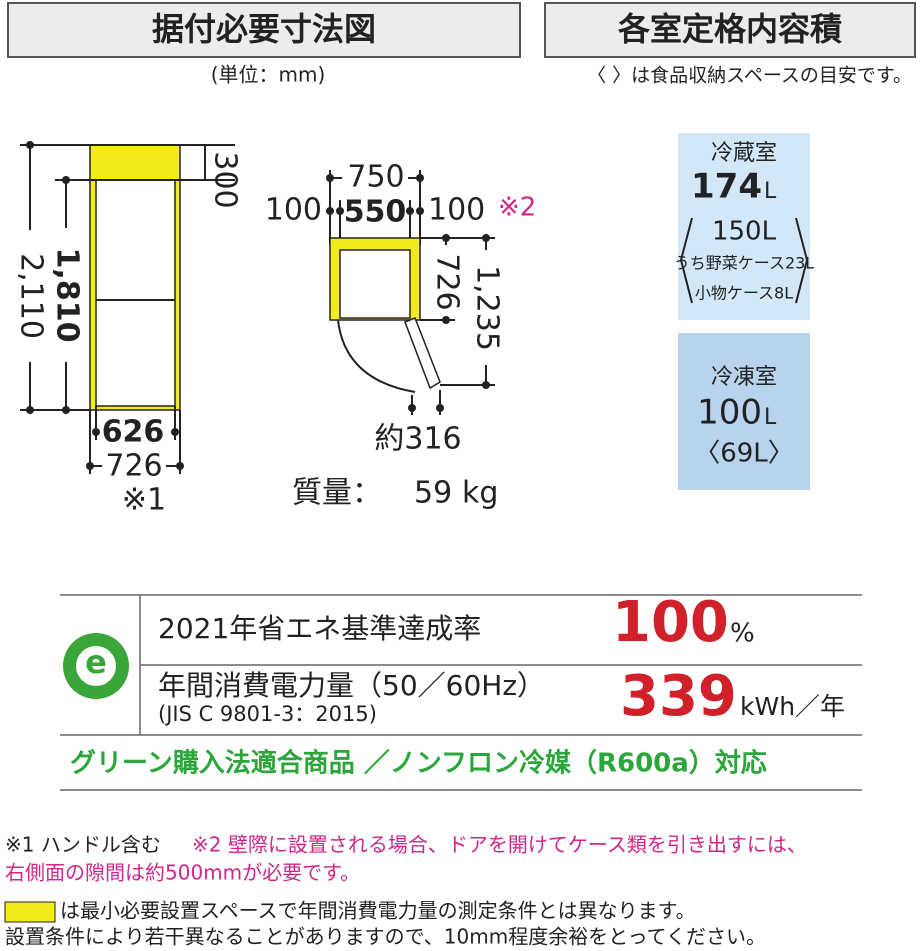 This screenshot has width=921, height=951. What do you see at coordinates (480, 493) in the screenshot?
I see `weight-unit: kg` at bounding box center [480, 493].